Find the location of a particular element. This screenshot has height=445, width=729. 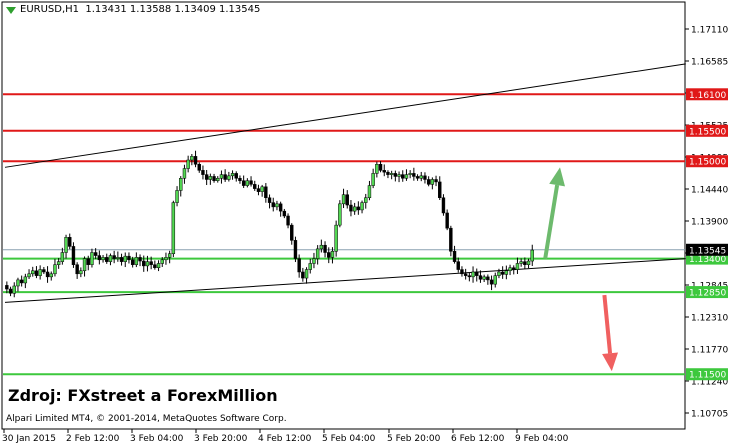

current-price-label: 1.13545 is located at coordinates (707, 249).